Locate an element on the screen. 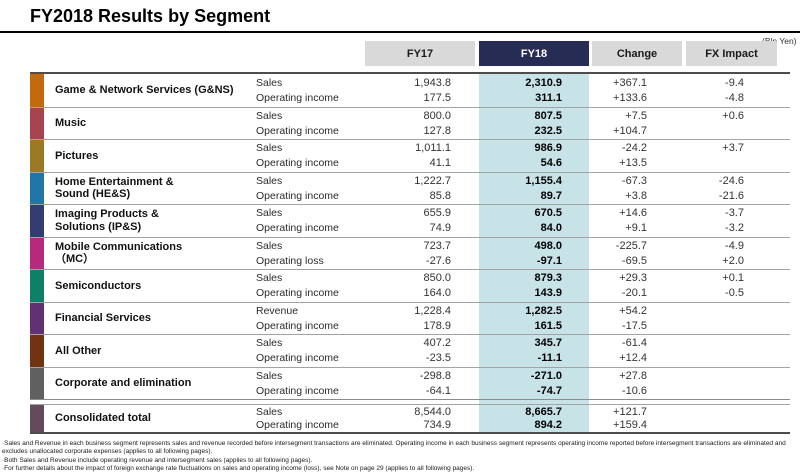 This screenshot has height=474, width=800. fy17-value: 164.0 is located at coordinates (437, 293).